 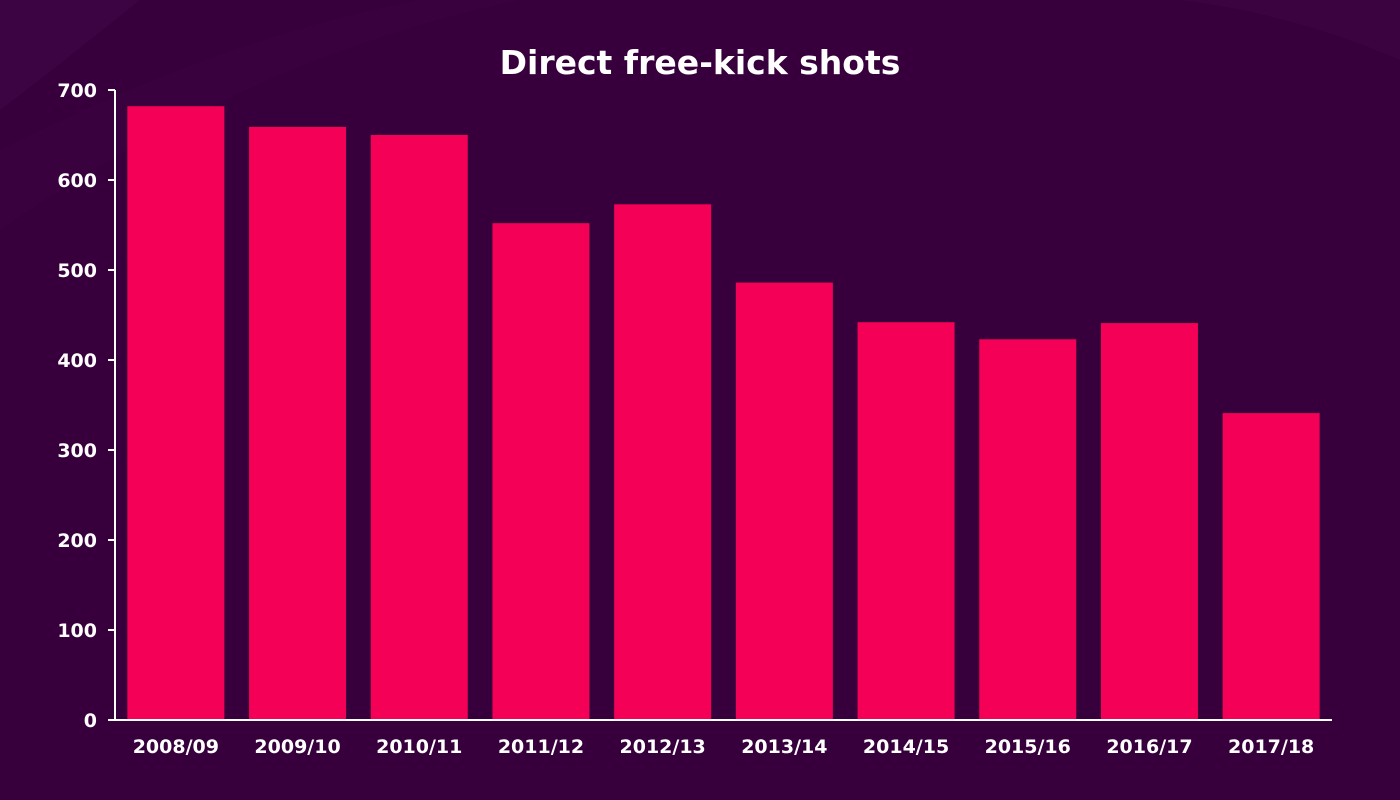 I want to click on y-tick-label: 600, so click(x=77, y=181).